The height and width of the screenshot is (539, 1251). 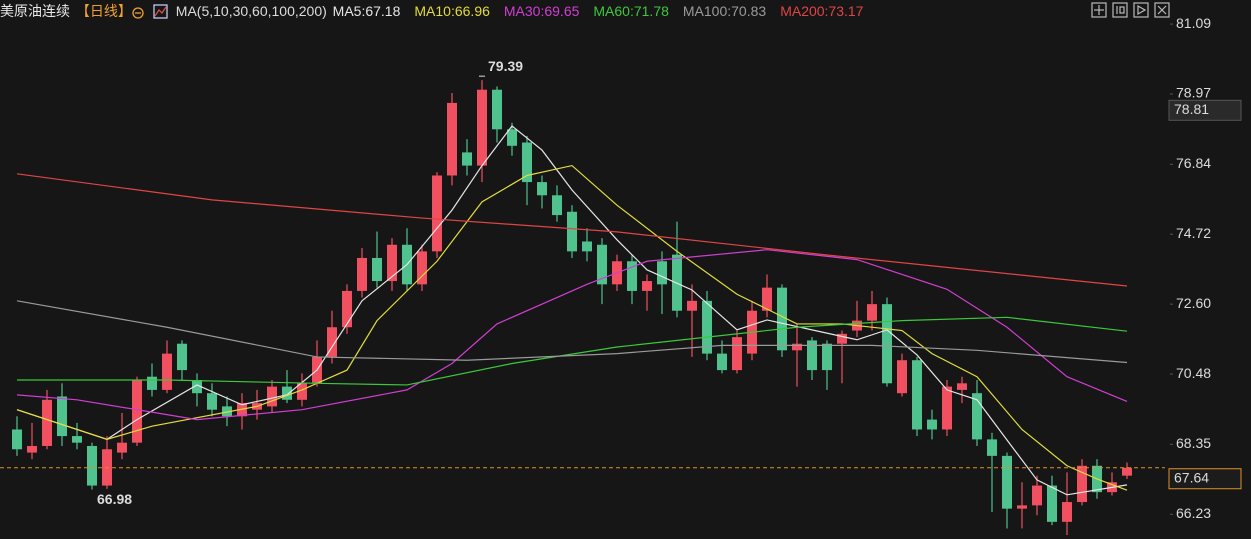 I want to click on legend-entry: MA100:70.83, so click(x=724, y=11).